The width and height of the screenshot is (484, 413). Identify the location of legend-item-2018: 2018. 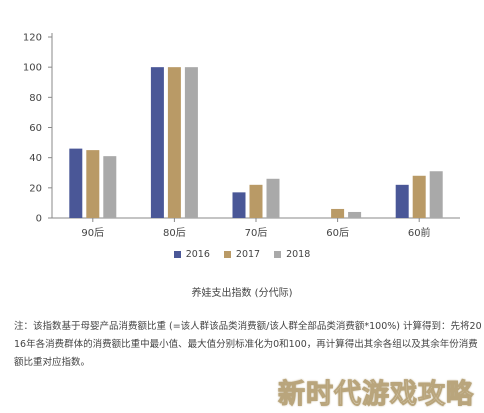
(292, 254).